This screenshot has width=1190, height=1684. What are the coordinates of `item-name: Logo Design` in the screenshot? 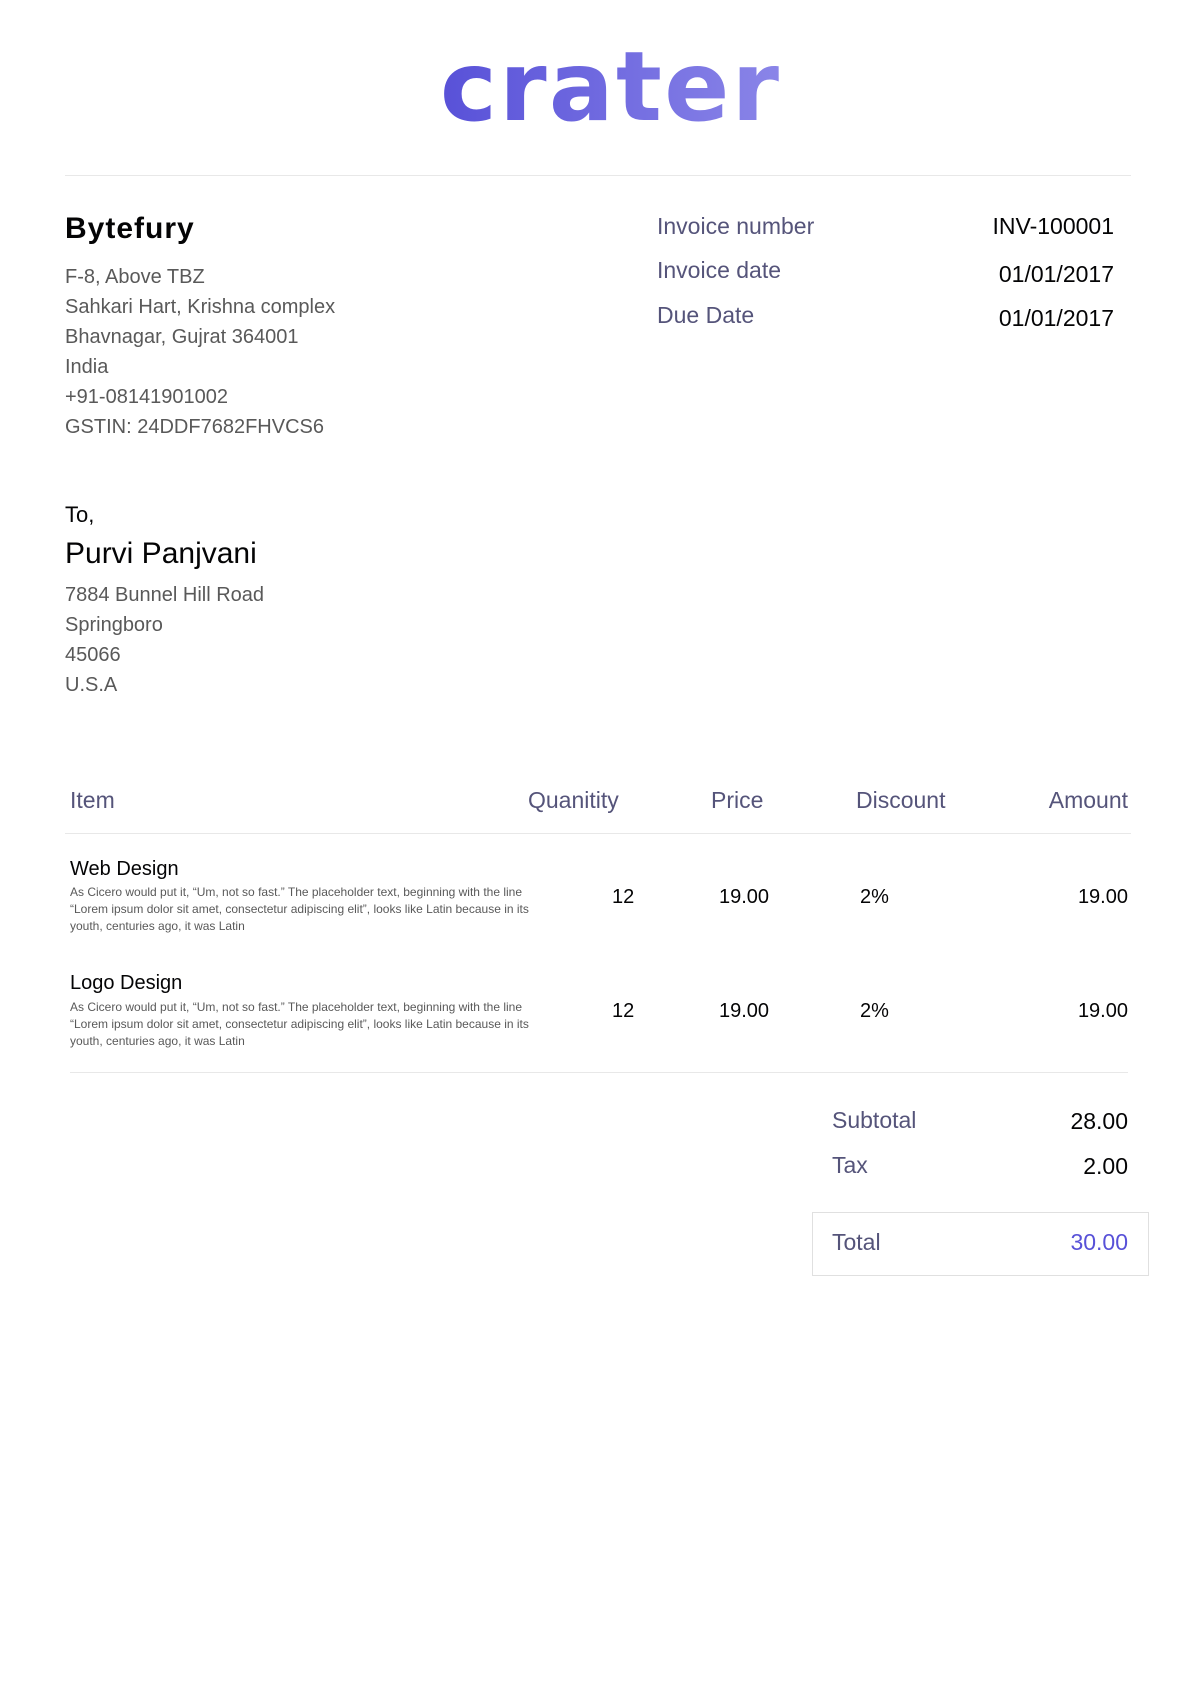 It's located at (126, 983).